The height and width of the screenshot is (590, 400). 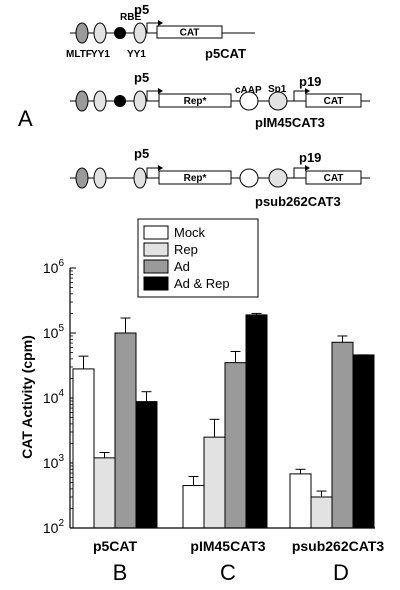 I want to click on construct-p5cat: RBE p5 CAT MLTF YY1 YY1 p5CAT, so click(x=160, y=31).